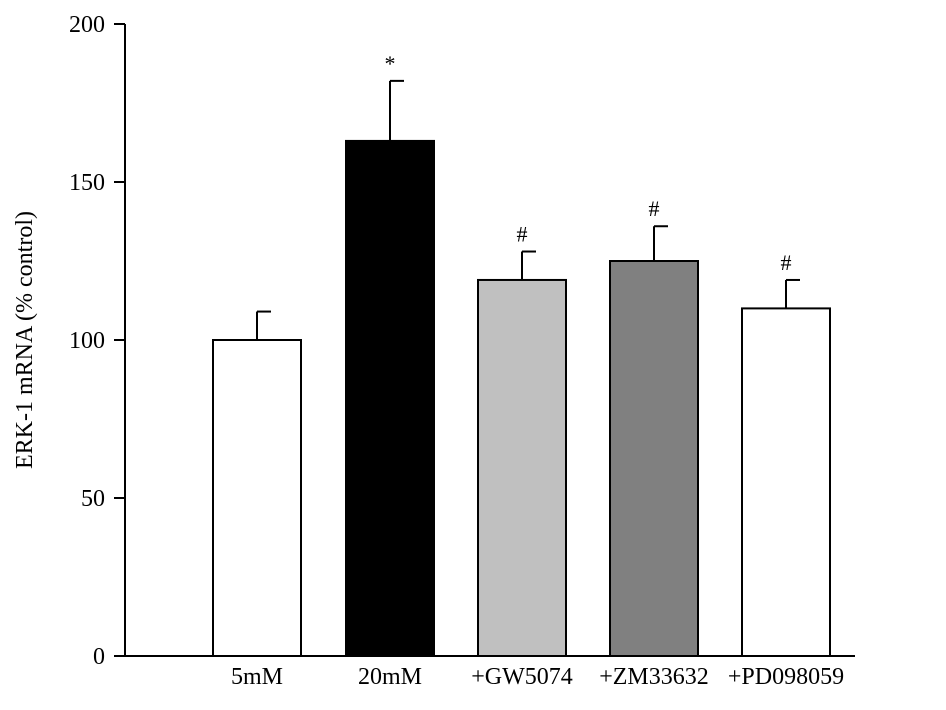  Describe the element at coordinates (654, 677) in the screenshot. I see `category-label: +ZM33632` at that location.